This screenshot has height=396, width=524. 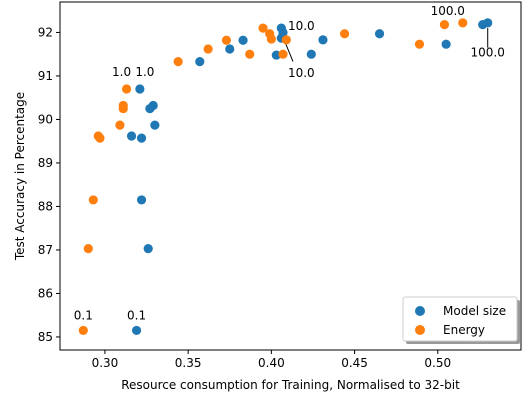 What do you see at coordinates (45, 293) in the screenshot?
I see `y-tick-label: 86` at bounding box center [45, 293].